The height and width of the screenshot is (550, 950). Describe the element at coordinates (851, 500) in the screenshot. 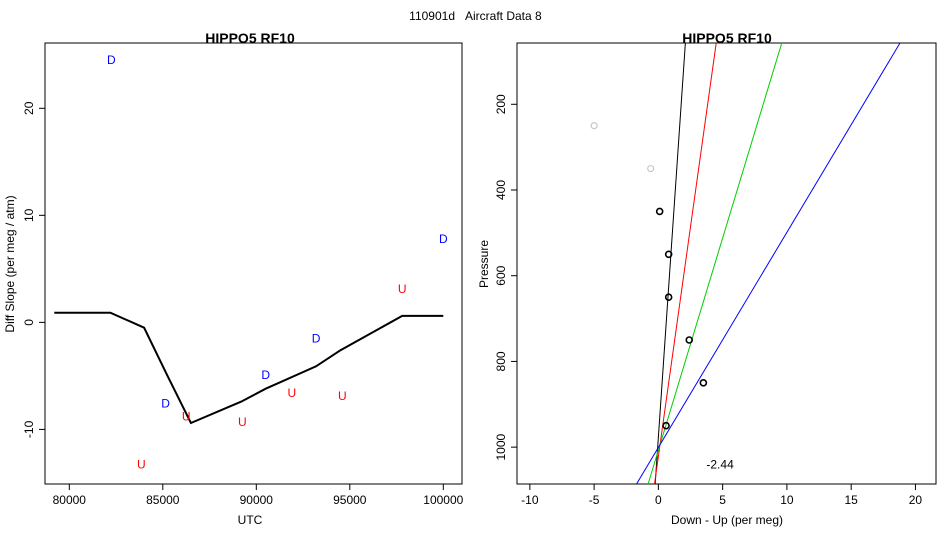

I see `right-chart-x-tick-label: 15` at that location.